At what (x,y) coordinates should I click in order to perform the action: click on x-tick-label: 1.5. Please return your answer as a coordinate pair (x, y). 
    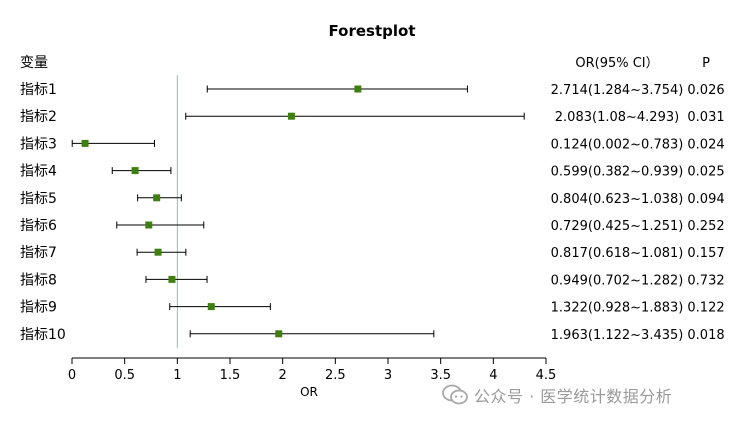
    Looking at the image, I should click on (230, 375).